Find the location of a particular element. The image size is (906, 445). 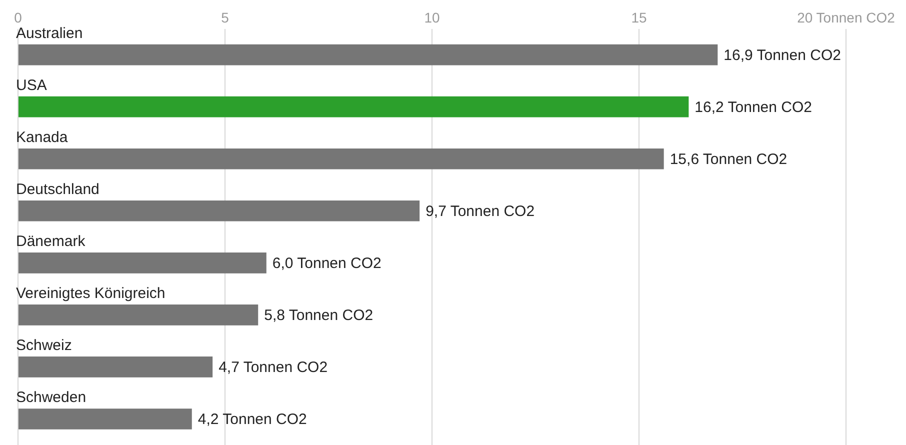

y-tick-label: Schweden is located at coordinates (51, 397).